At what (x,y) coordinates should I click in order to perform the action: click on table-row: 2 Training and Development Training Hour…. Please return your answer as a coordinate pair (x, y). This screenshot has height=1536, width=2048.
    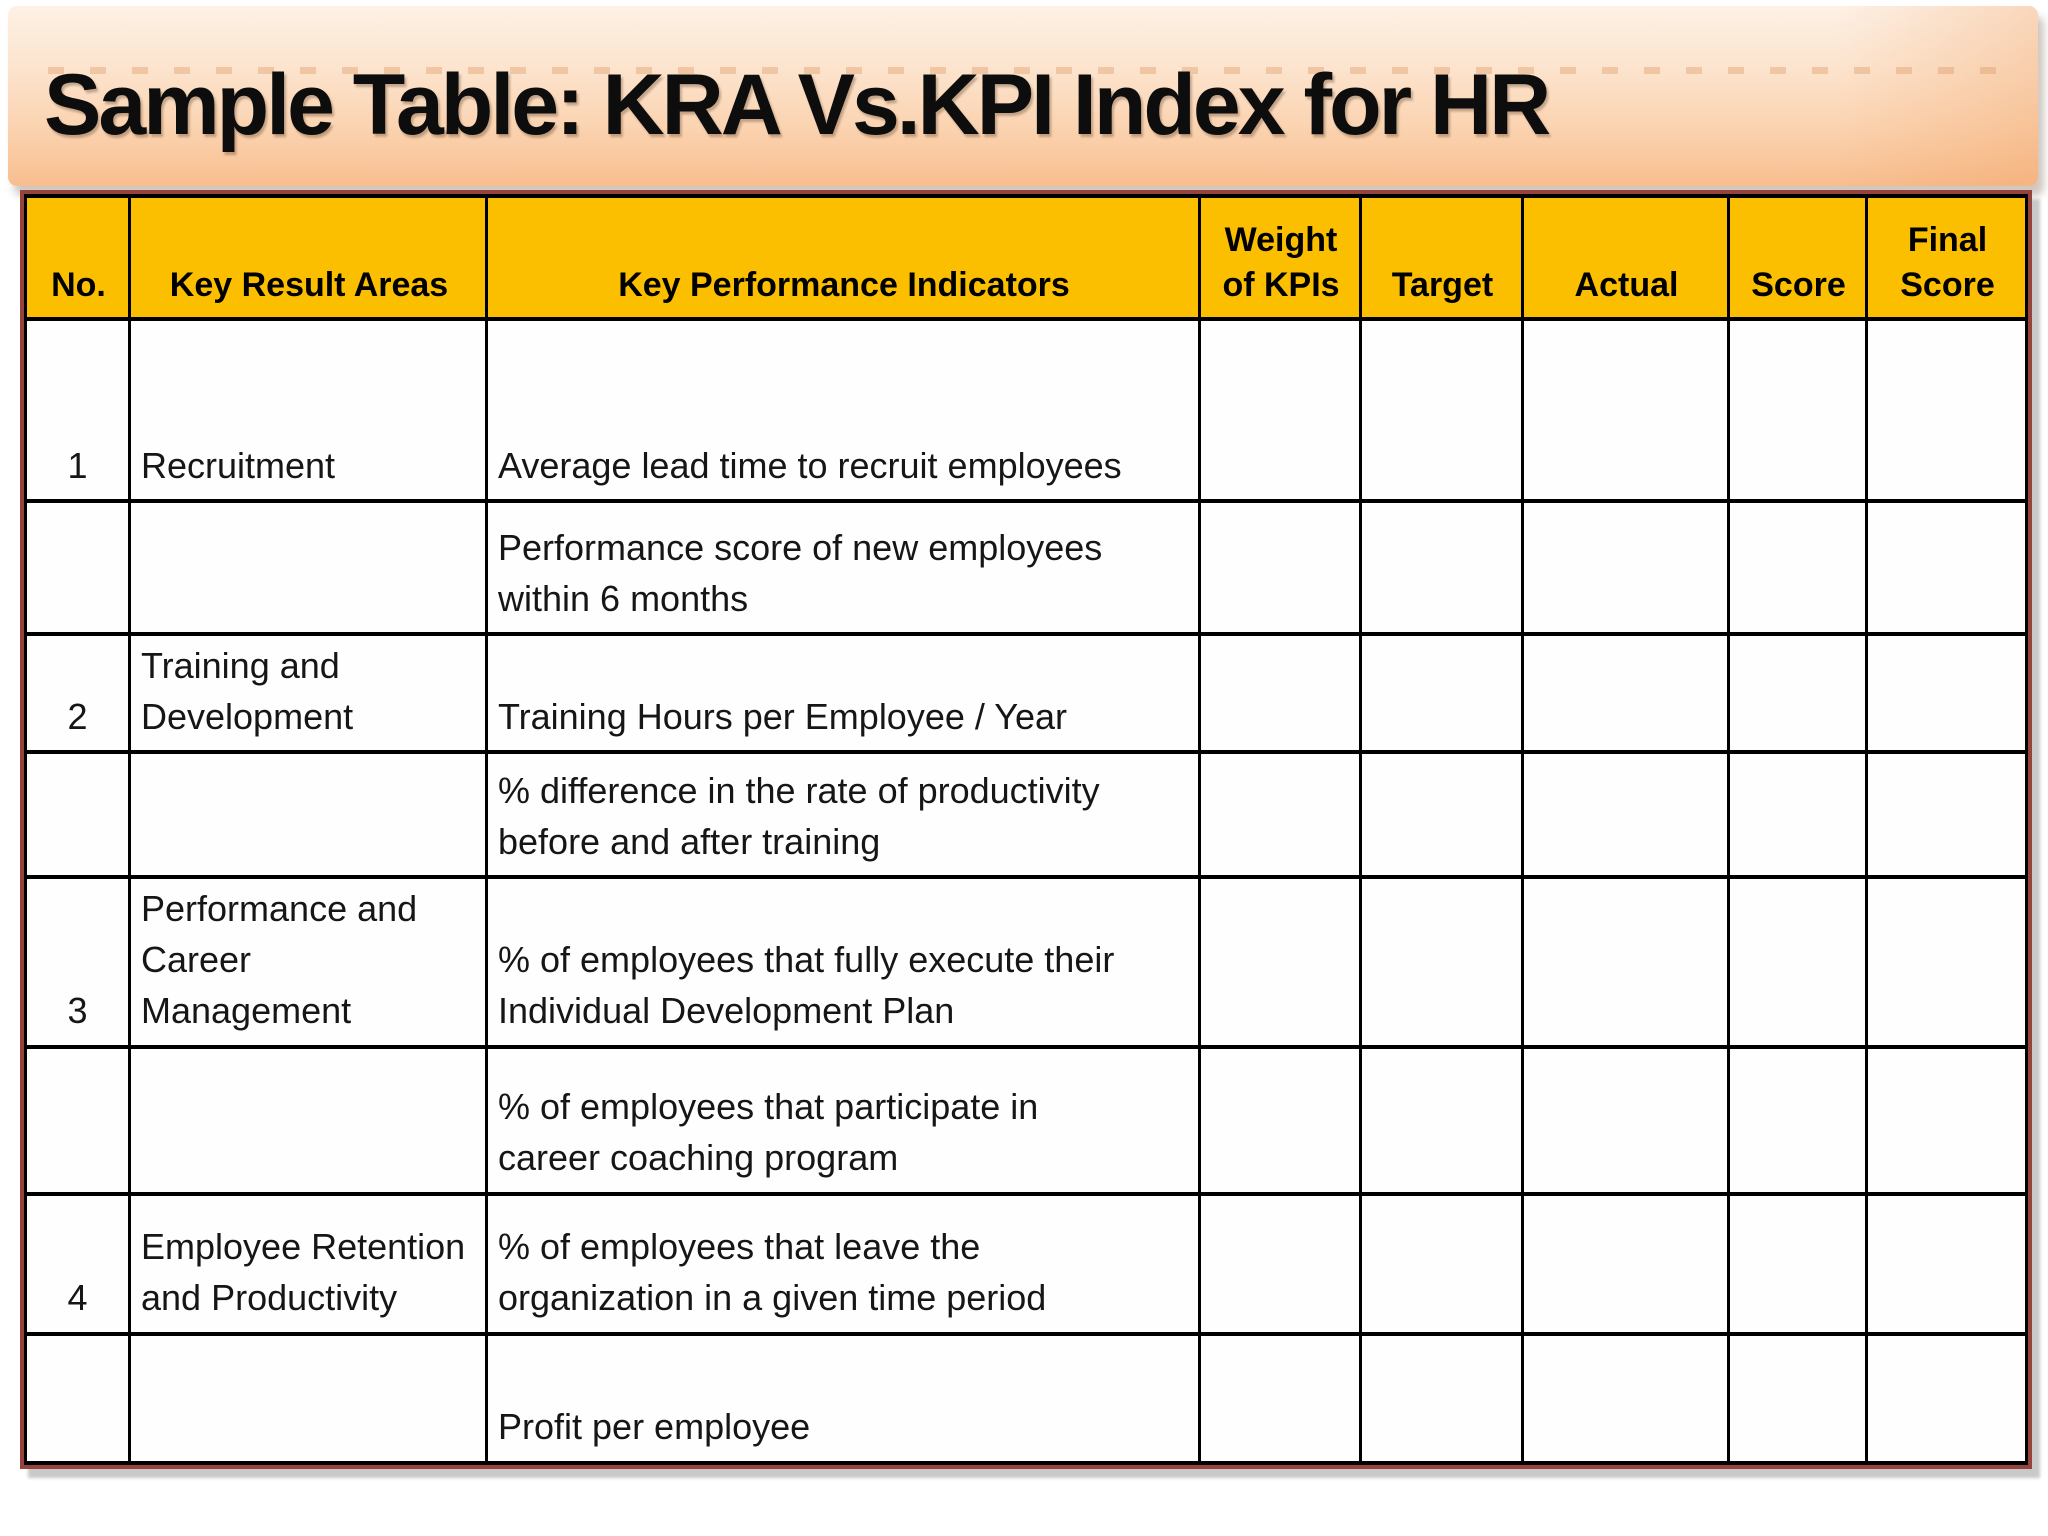
    Looking at the image, I should click on (1026, 693).